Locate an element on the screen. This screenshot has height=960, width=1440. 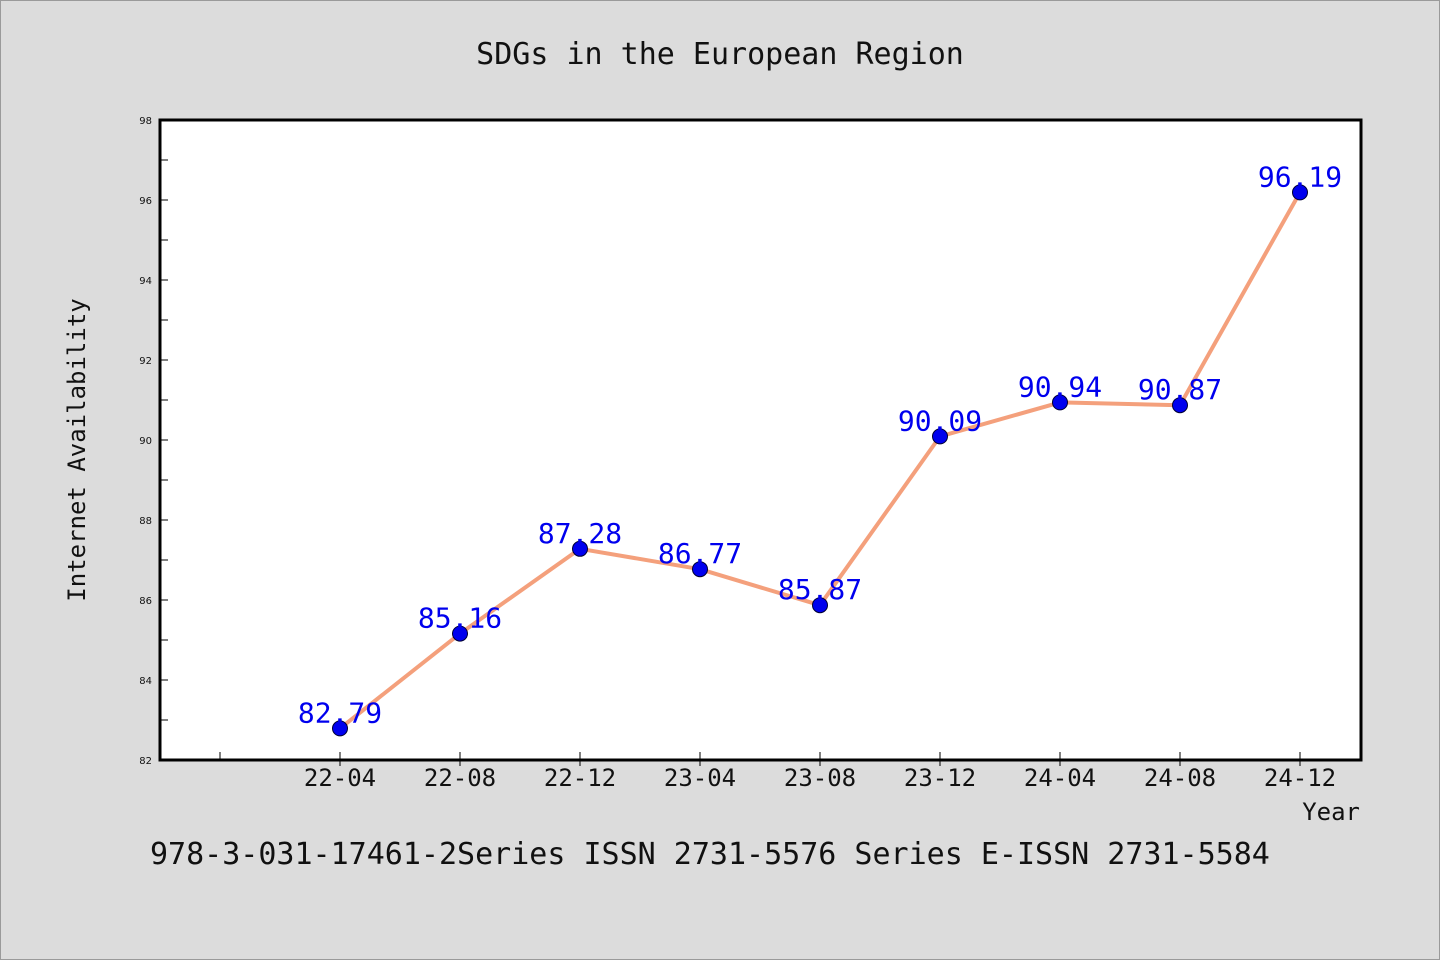
data-label: 90.94 is located at coordinates (1060, 386).